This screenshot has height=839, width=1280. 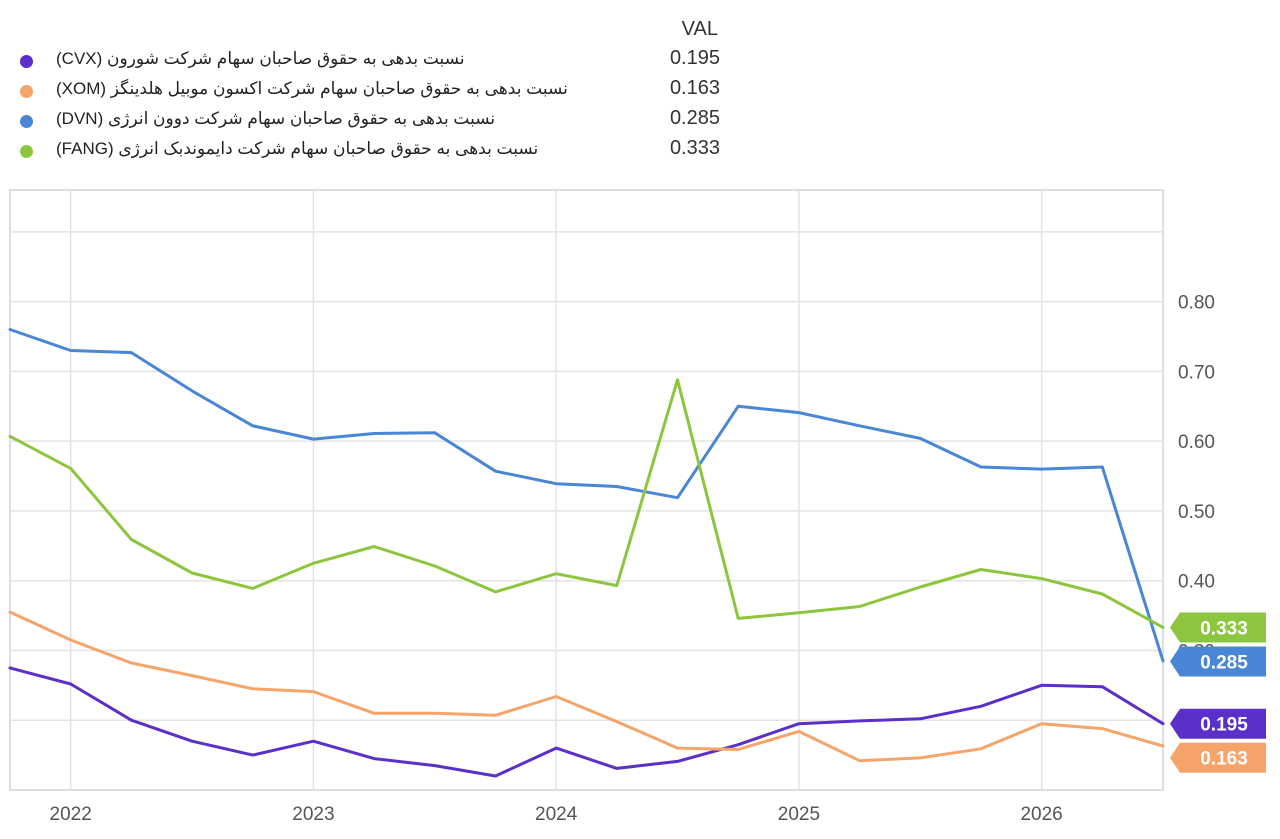 I want to click on x-tick-label: 2025, so click(x=799, y=814).